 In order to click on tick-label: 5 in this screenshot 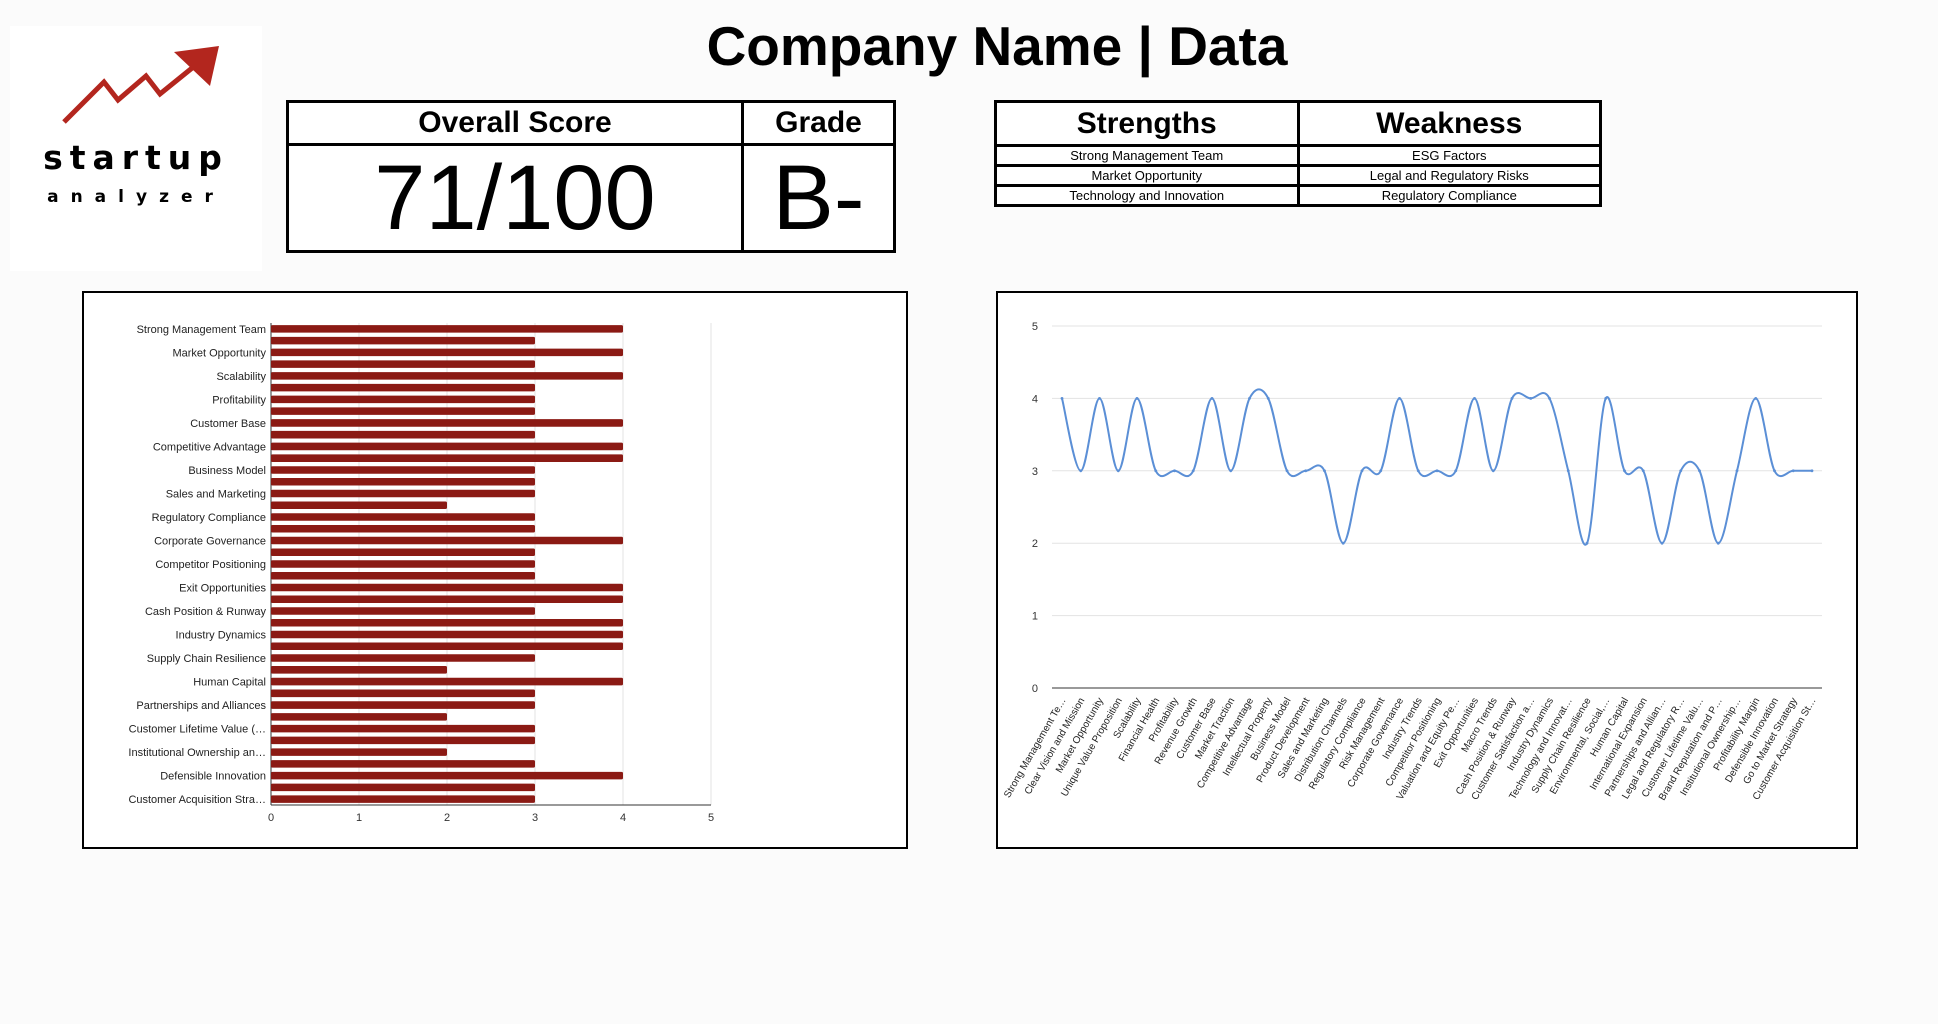, I will do `click(711, 818)`.